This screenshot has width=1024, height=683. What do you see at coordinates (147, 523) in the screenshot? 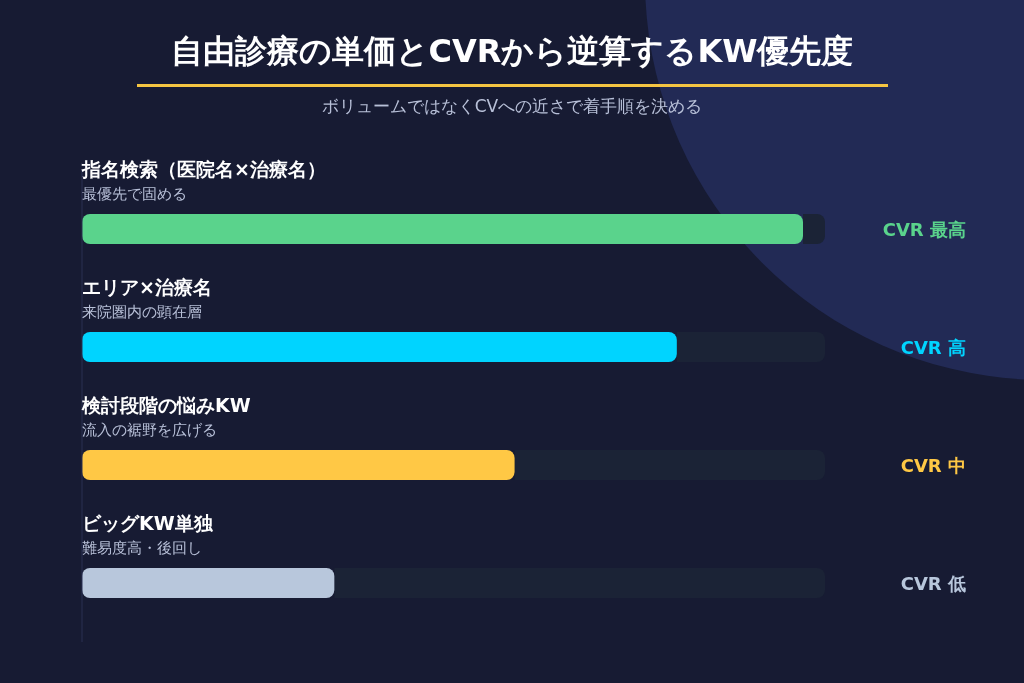
I see `y-tick-label: ビッグKW単独` at bounding box center [147, 523].